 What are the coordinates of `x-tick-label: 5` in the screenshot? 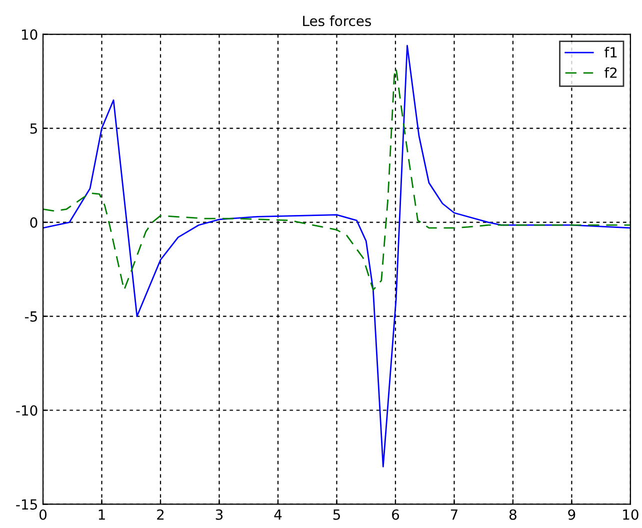 It's located at (336, 515).